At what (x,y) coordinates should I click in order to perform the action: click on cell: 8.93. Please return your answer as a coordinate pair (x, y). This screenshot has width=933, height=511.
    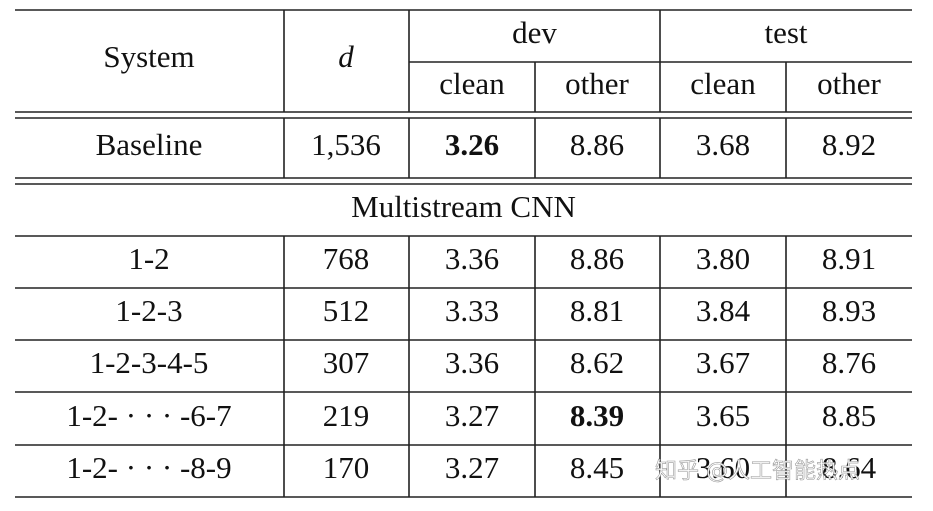
    Looking at the image, I should click on (849, 310).